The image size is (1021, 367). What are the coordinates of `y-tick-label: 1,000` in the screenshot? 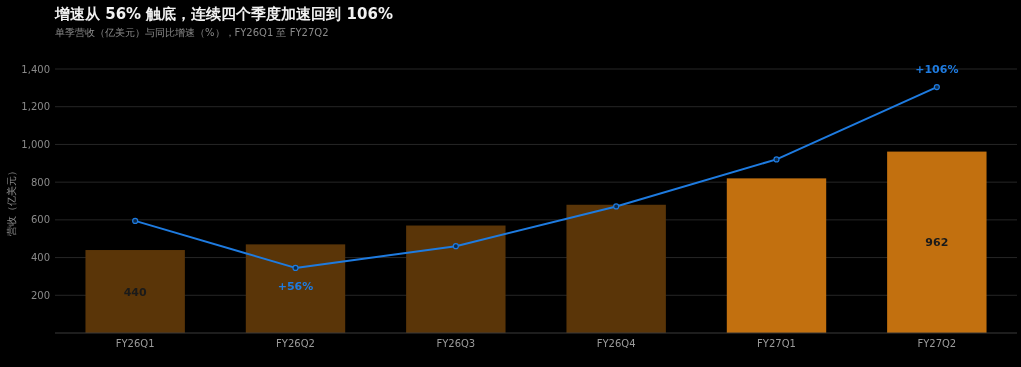 It's located at (35, 144).